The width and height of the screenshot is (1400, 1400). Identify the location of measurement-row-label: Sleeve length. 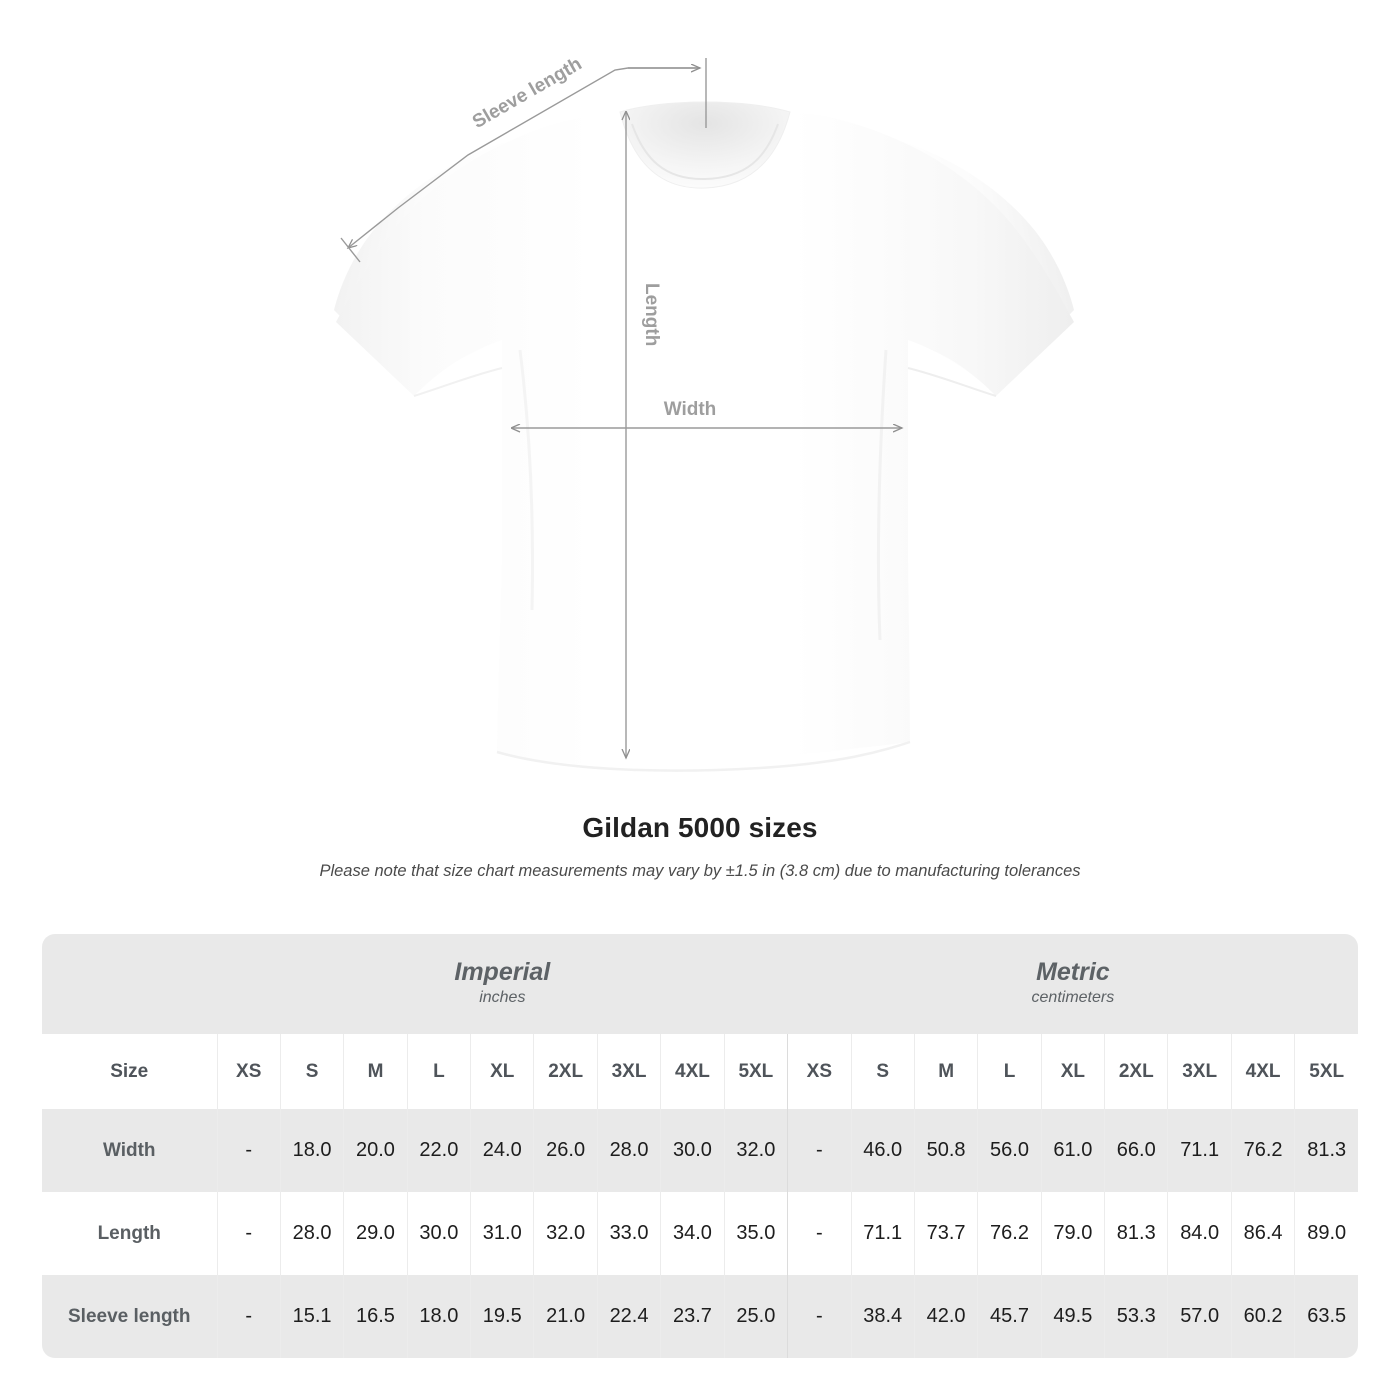
(130, 1316).